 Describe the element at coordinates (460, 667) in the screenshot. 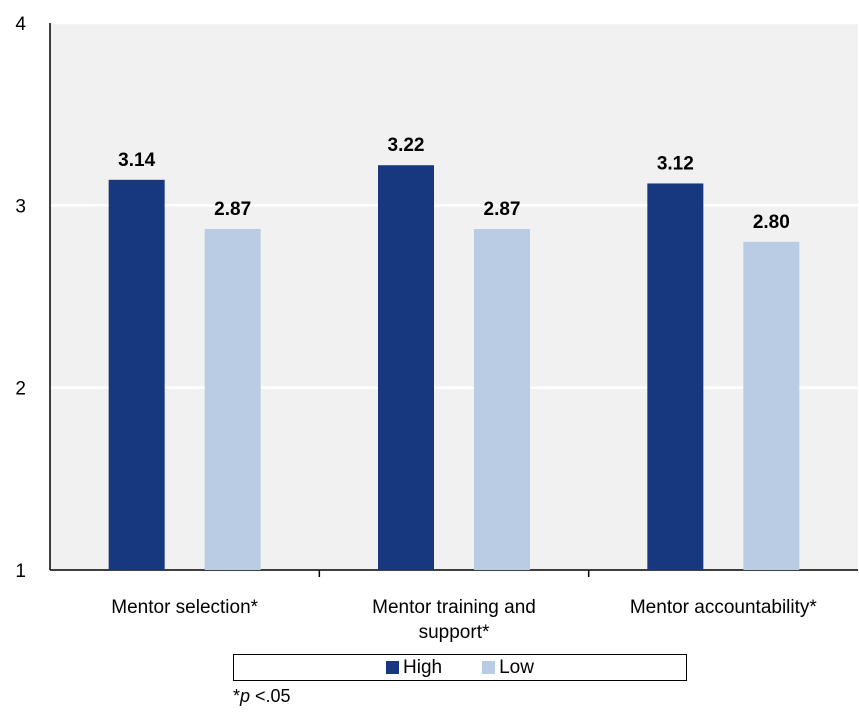

I see `chart-legend: High Low` at that location.